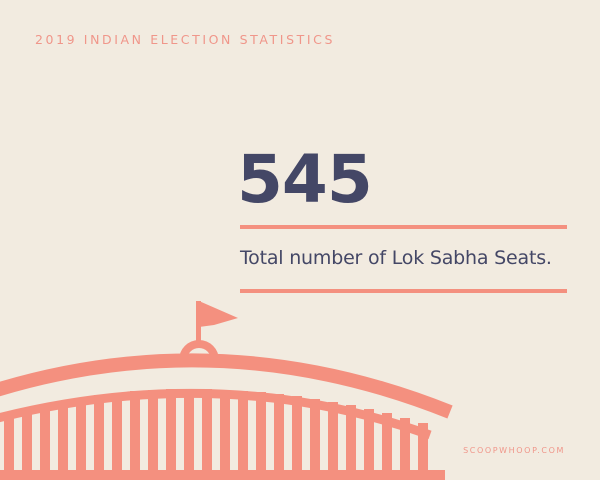  I want to click on roof-arc, so click(226, 386).